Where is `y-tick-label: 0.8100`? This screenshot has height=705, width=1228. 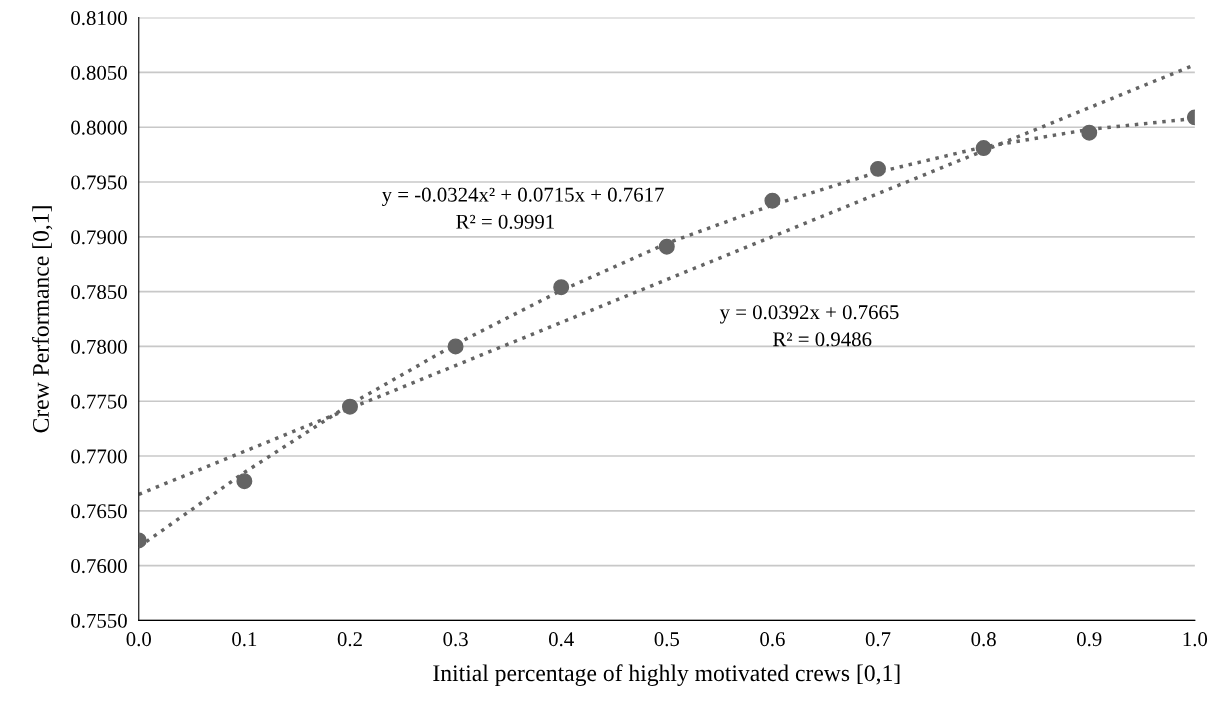
y-tick-label: 0.8100 is located at coordinates (99, 18).